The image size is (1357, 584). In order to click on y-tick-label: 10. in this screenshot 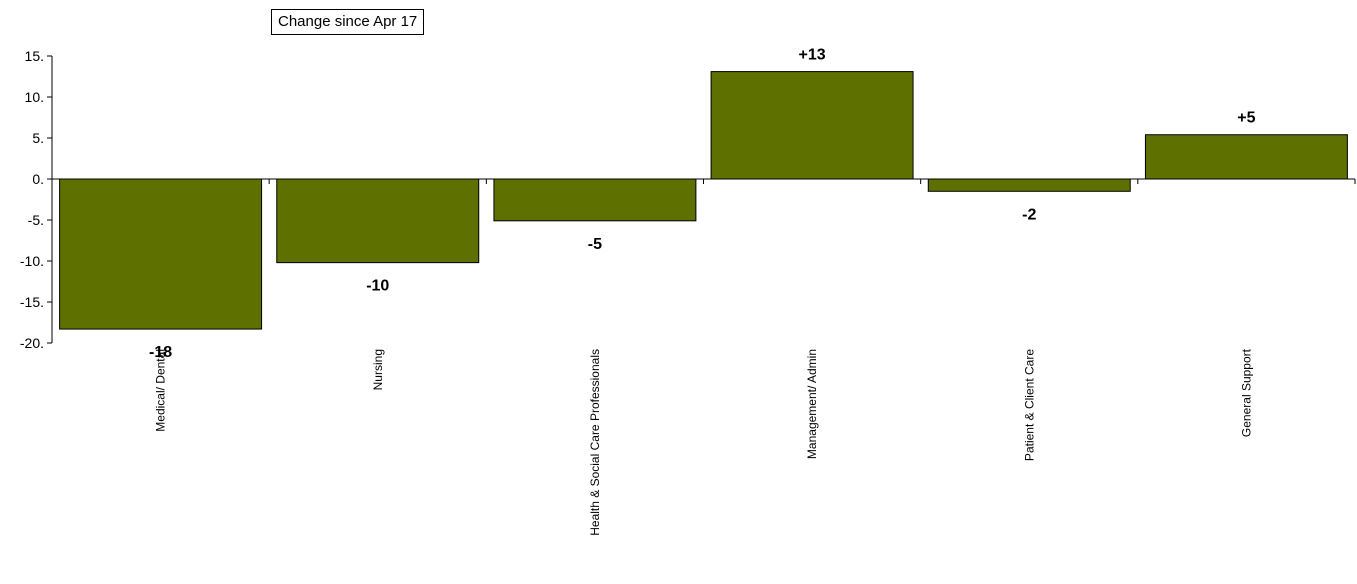, I will do `click(34, 97)`.